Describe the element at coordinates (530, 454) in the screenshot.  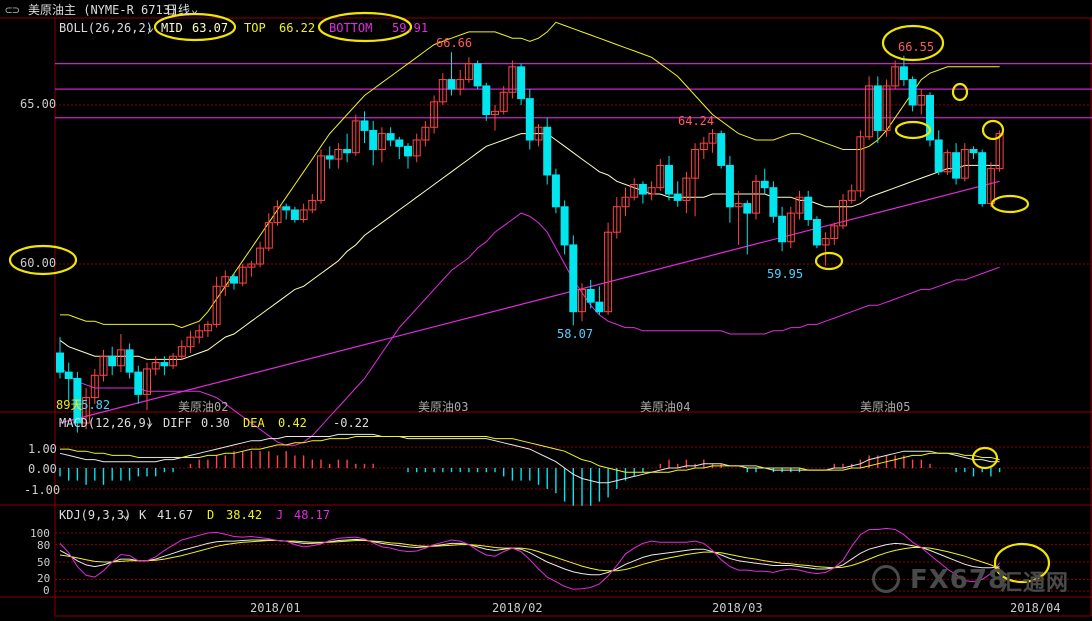
I see `macd-dea-line` at that location.